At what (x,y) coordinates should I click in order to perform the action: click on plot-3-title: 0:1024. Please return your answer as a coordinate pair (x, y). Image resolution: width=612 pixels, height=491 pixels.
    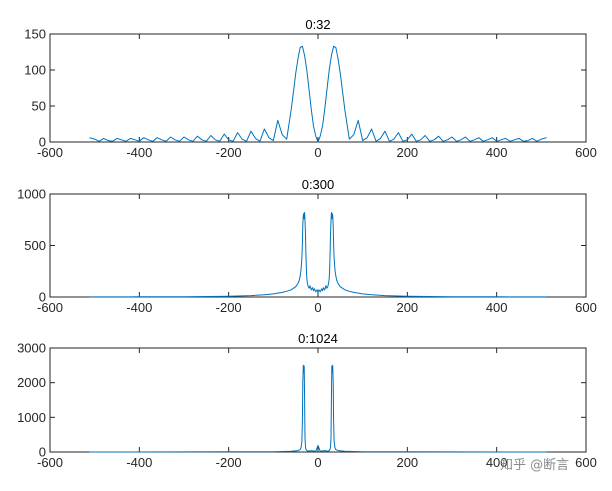
    Looking at the image, I should click on (318, 338).